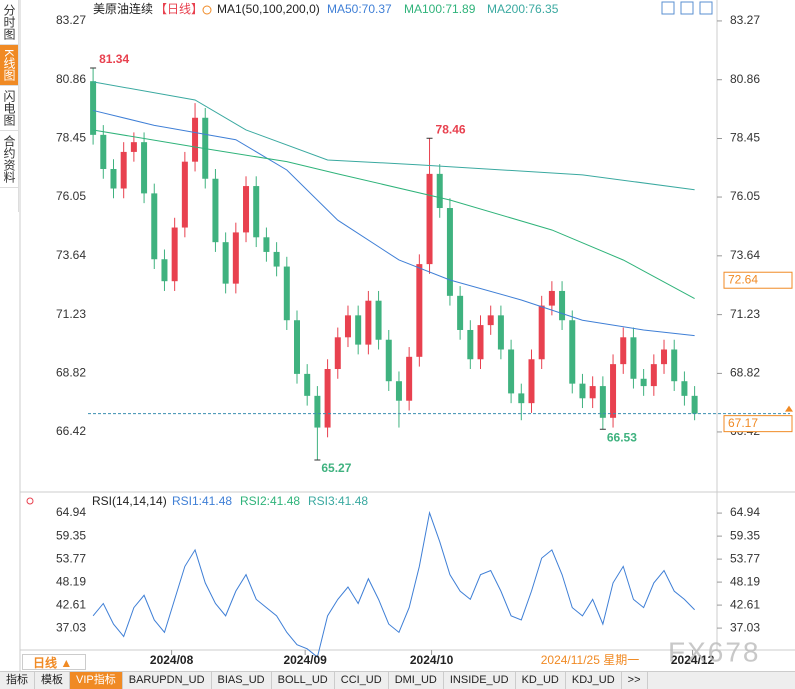  I want to click on y-tick-label: 73.64, so click(745, 255).